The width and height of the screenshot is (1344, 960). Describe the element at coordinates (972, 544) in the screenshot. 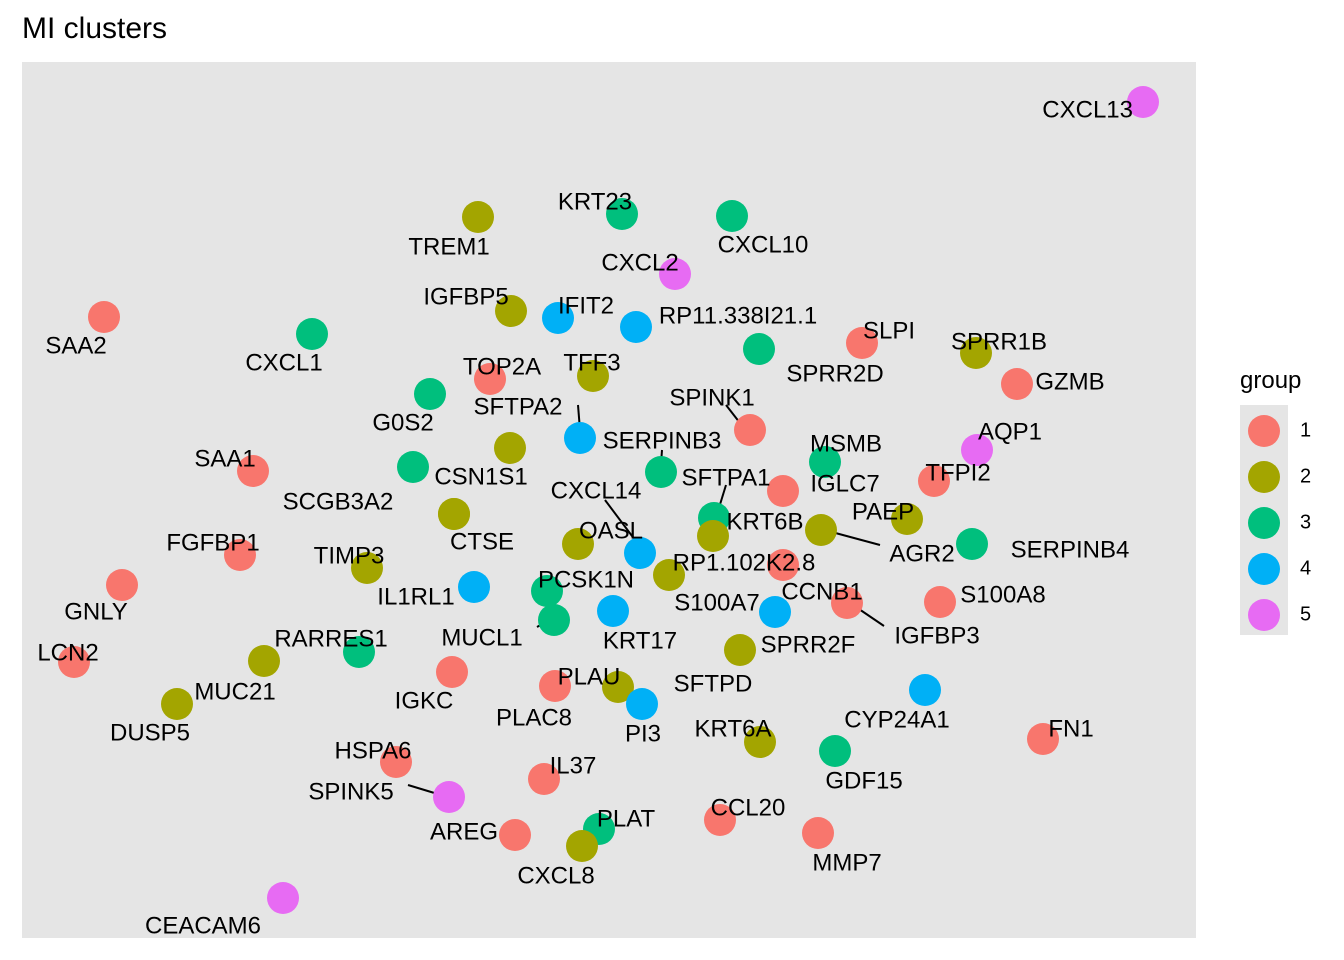

I see `point-serpinb4` at that location.